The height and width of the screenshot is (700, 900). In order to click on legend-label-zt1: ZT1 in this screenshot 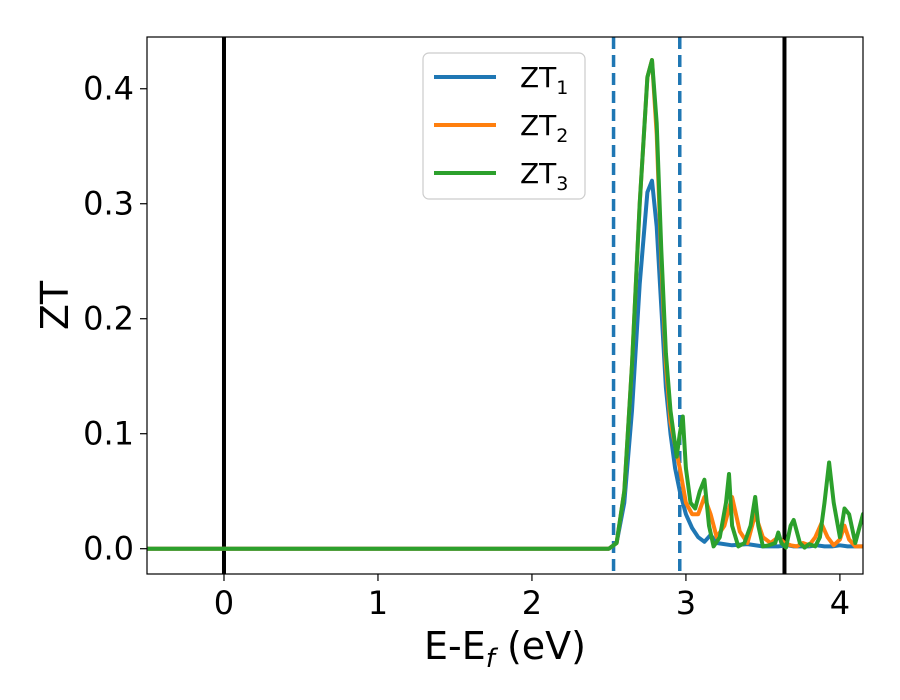, I will do `click(544, 80)`.